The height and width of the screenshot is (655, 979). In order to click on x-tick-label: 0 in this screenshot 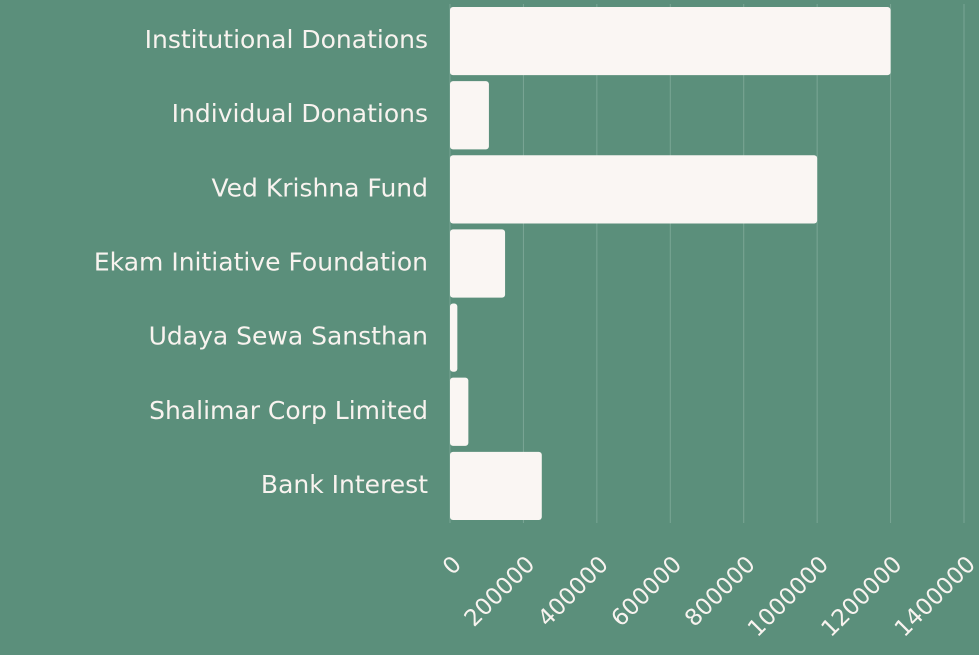, I will do `click(452, 565)`.